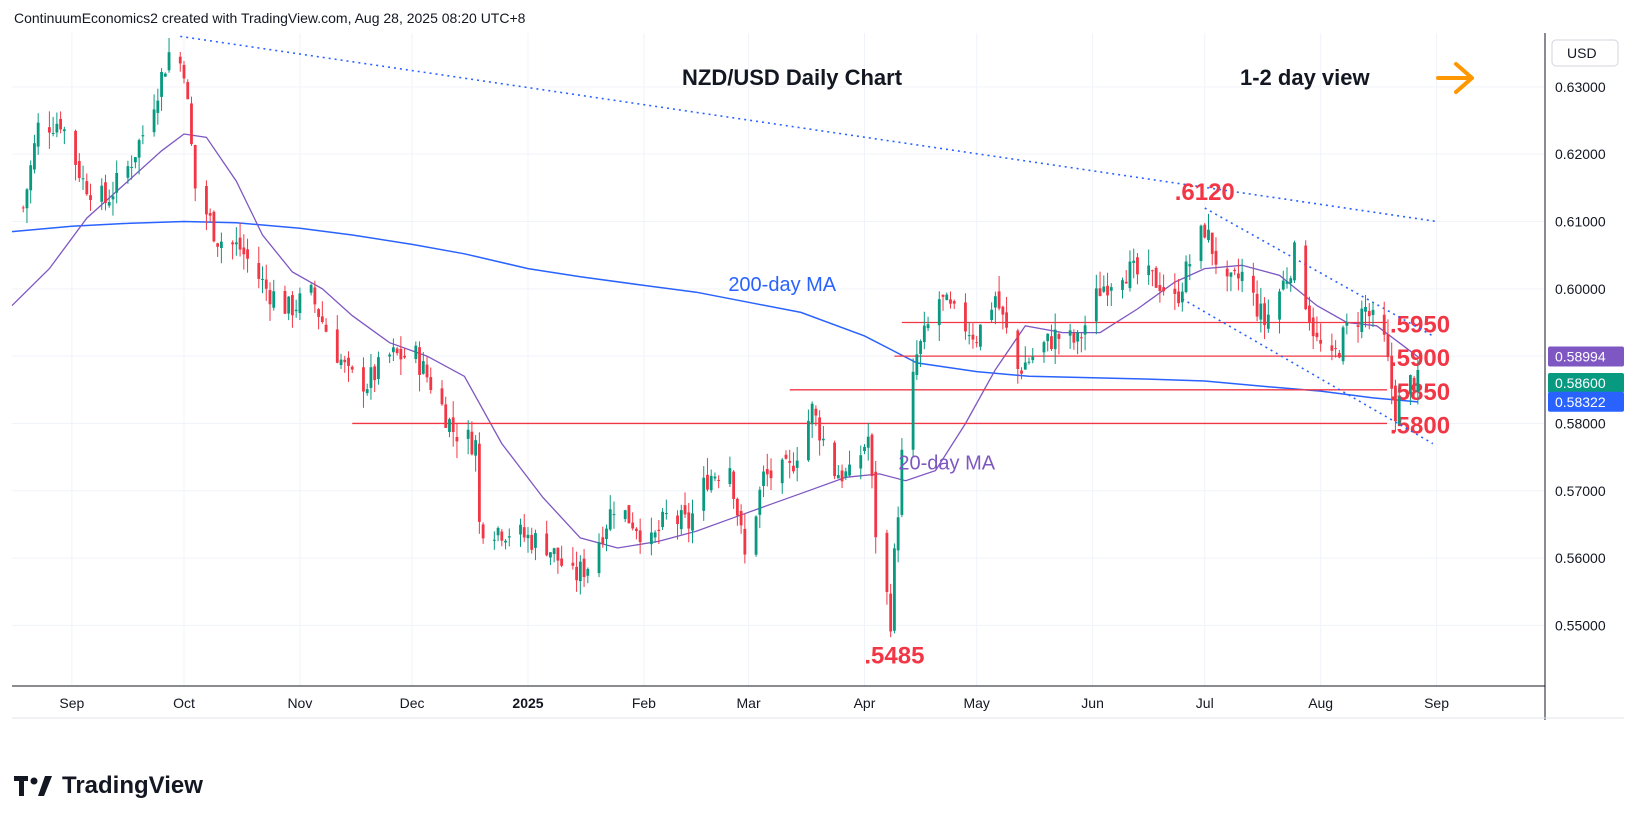  What do you see at coordinates (1455, 78) in the screenshot?
I see `arrow-right-icon` at bounding box center [1455, 78].